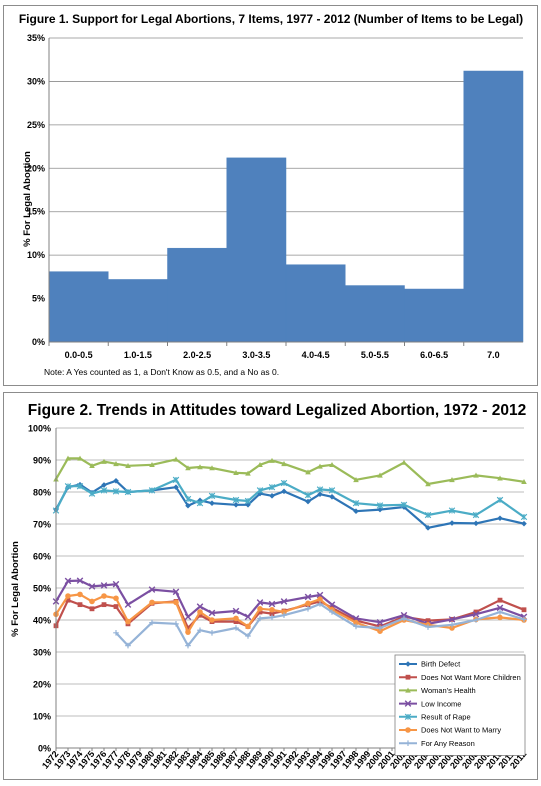  I want to click on figure-2-legend-label: Low Income, so click(441, 703).